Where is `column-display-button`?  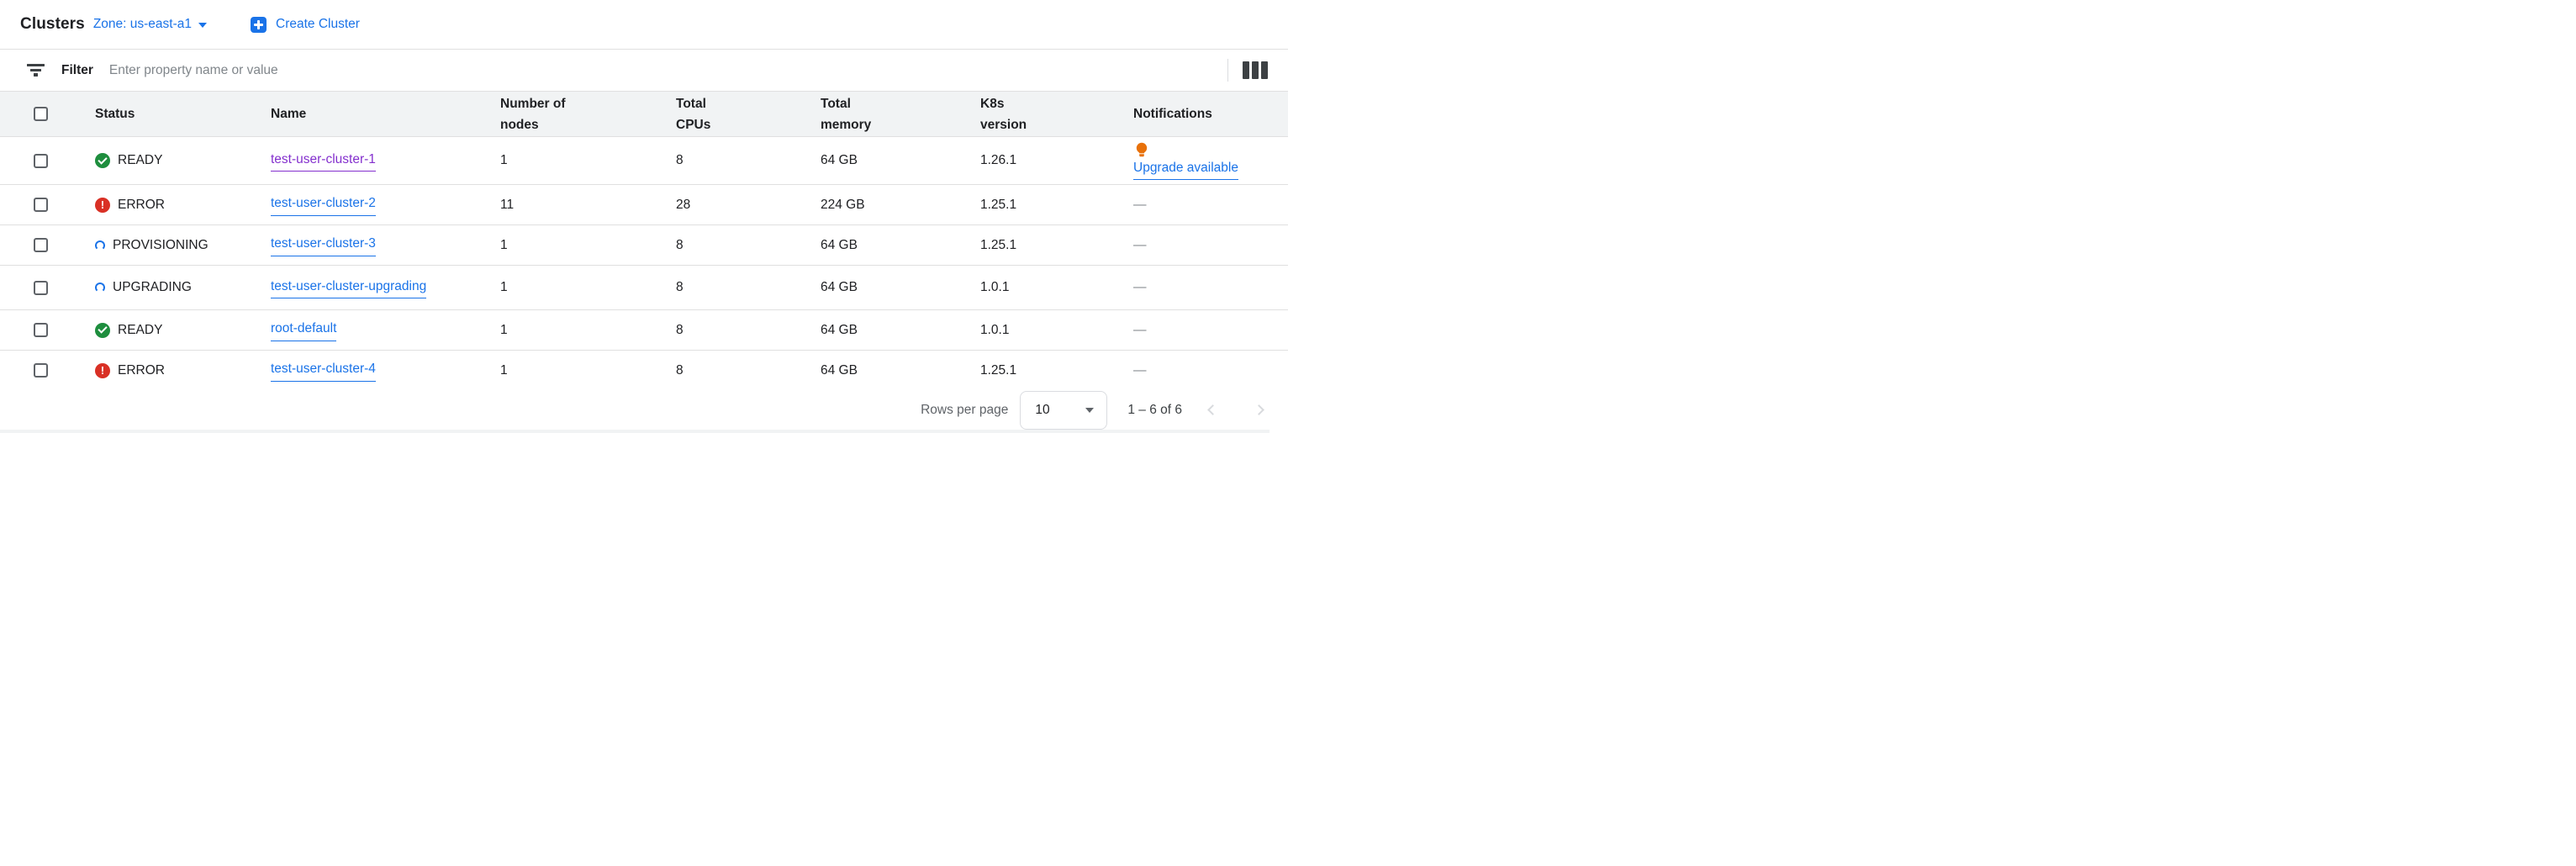 column-display-button is located at coordinates (1255, 70).